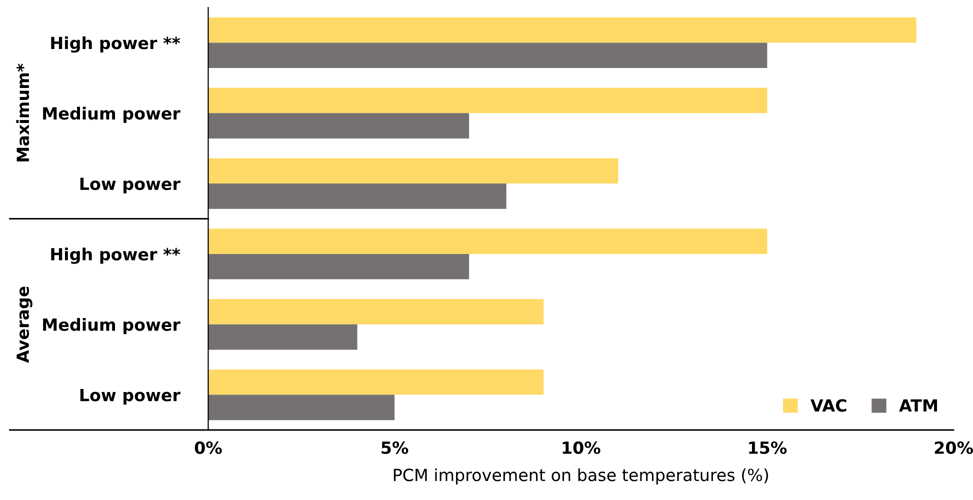  I want to click on text: Average, so click(24, 324).